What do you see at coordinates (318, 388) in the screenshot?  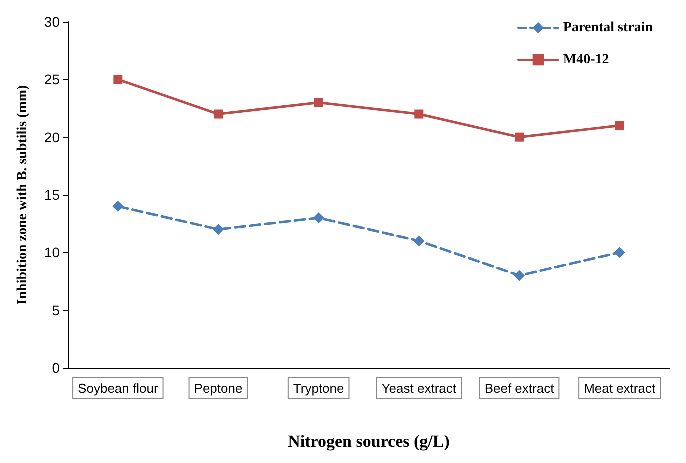 I see `x-tick-label: Tryptone` at bounding box center [318, 388].